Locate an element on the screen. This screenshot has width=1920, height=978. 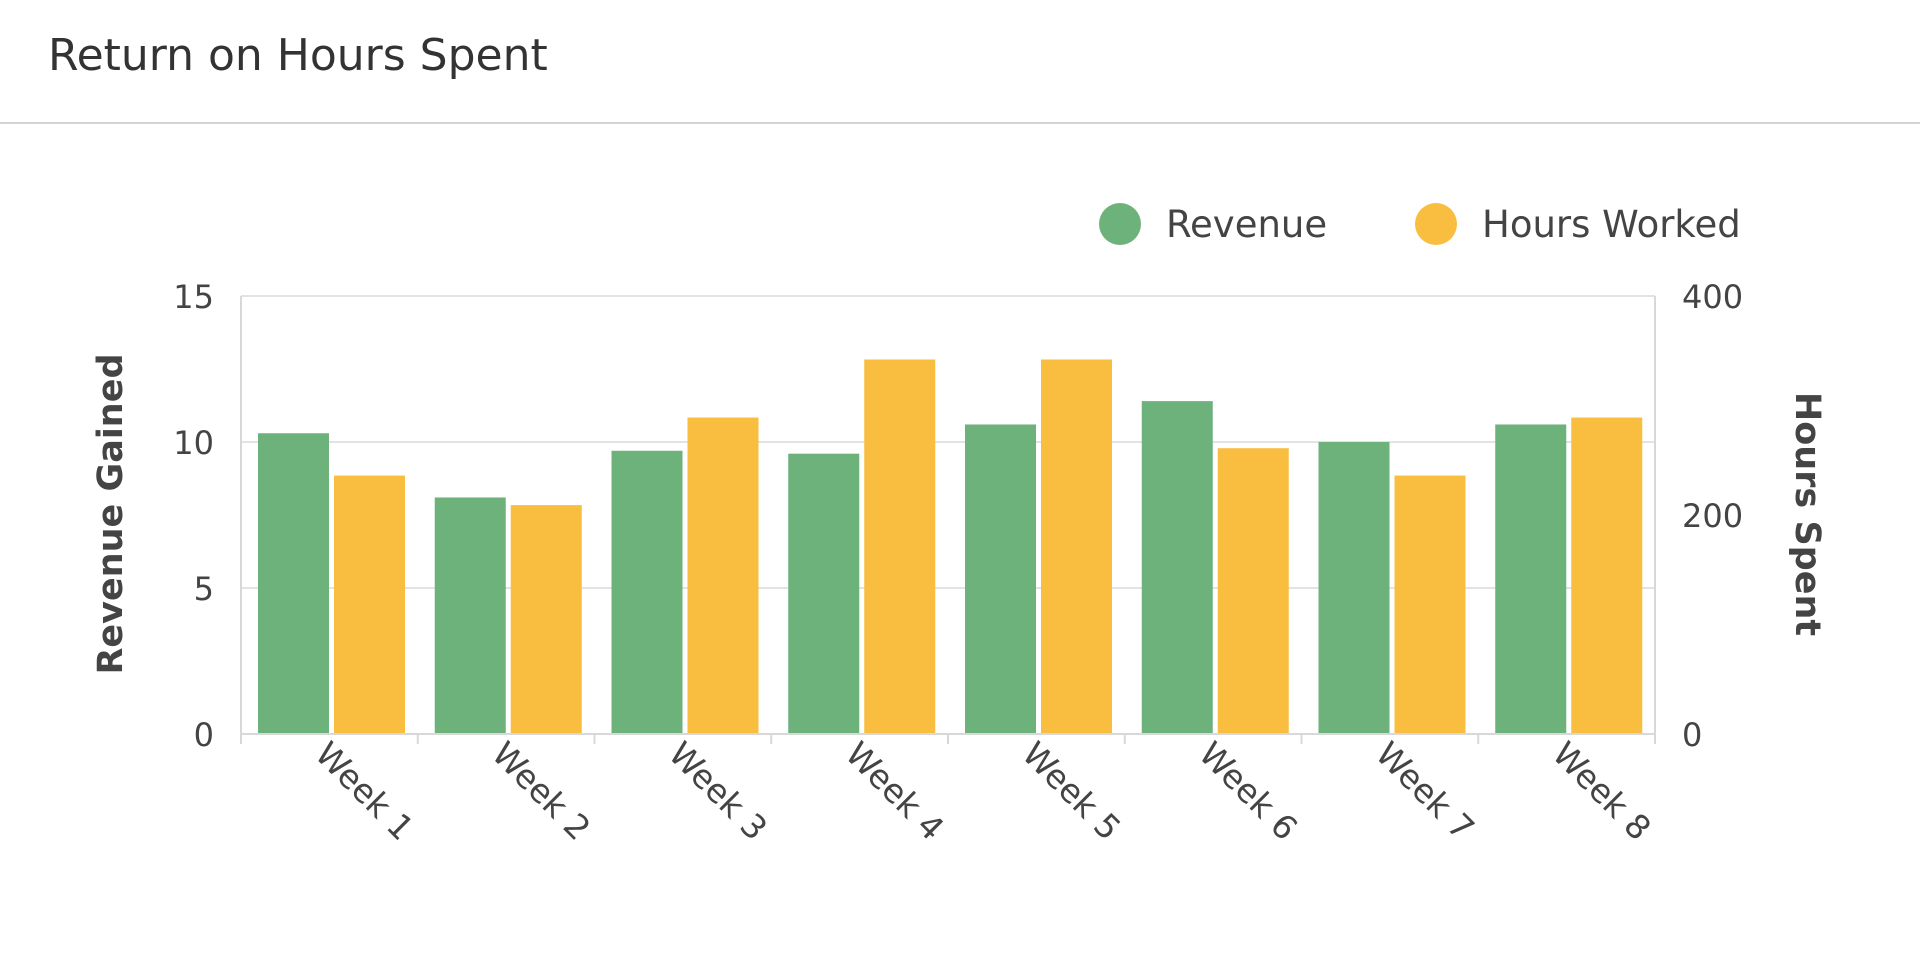
y-tick-label: 5 is located at coordinates (204, 589).